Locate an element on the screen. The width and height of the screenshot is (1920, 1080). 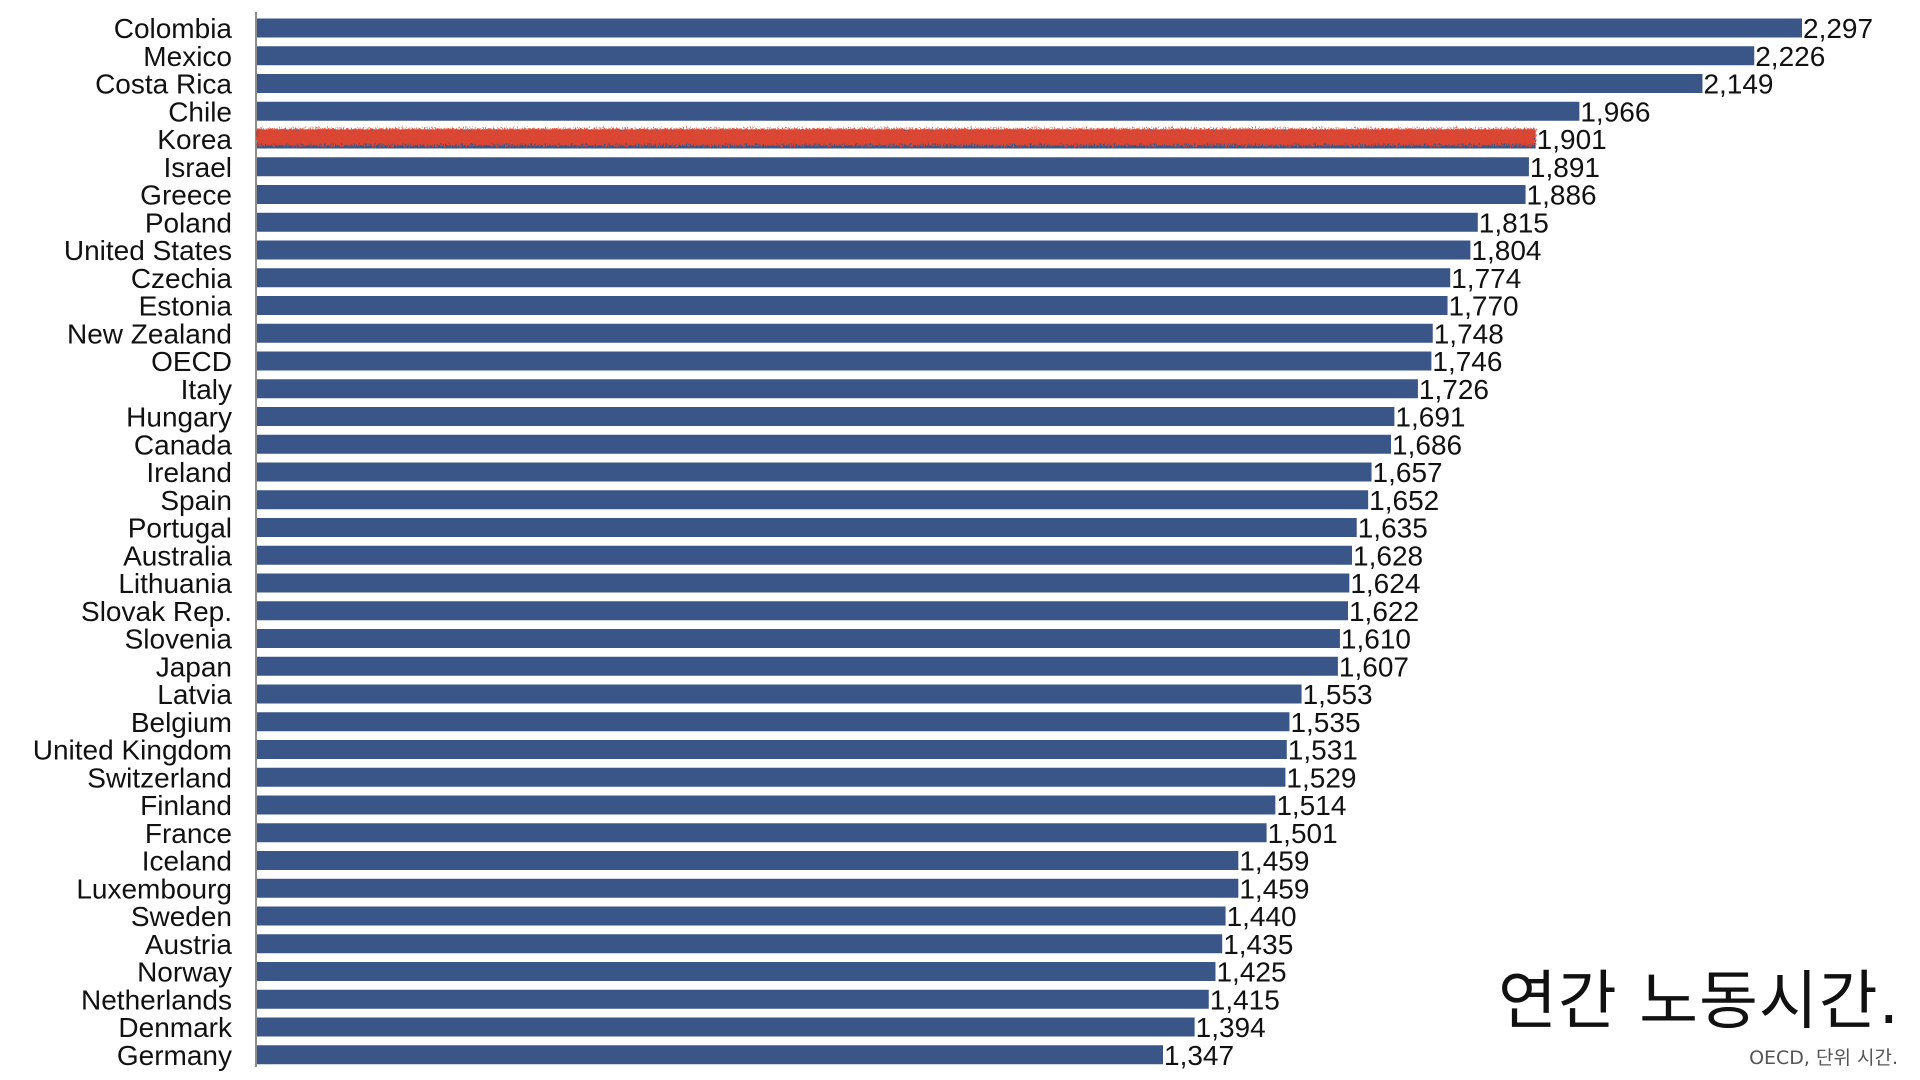
category-label-canada: Canada is located at coordinates (183, 444).